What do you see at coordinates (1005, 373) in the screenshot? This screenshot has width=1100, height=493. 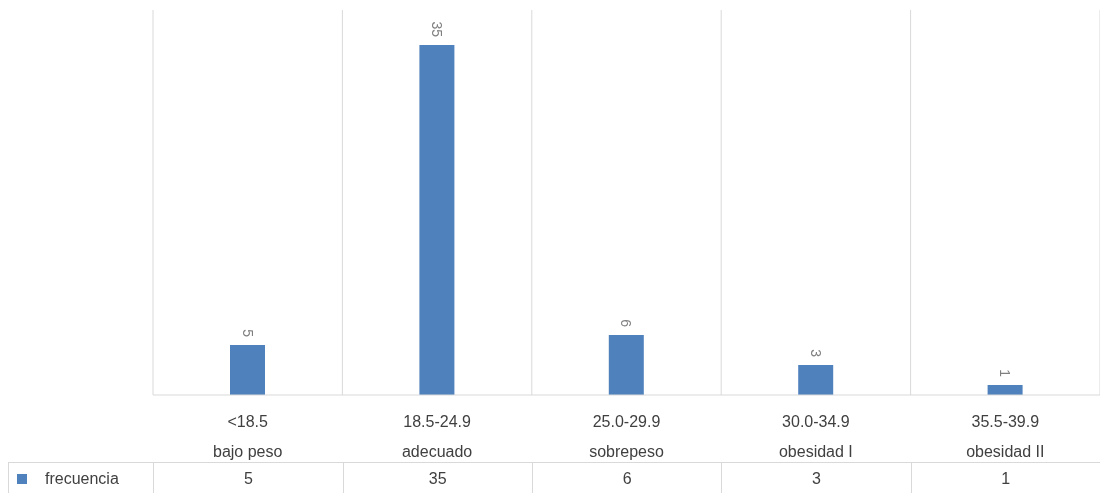 I see `data-label: 1` at bounding box center [1005, 373].